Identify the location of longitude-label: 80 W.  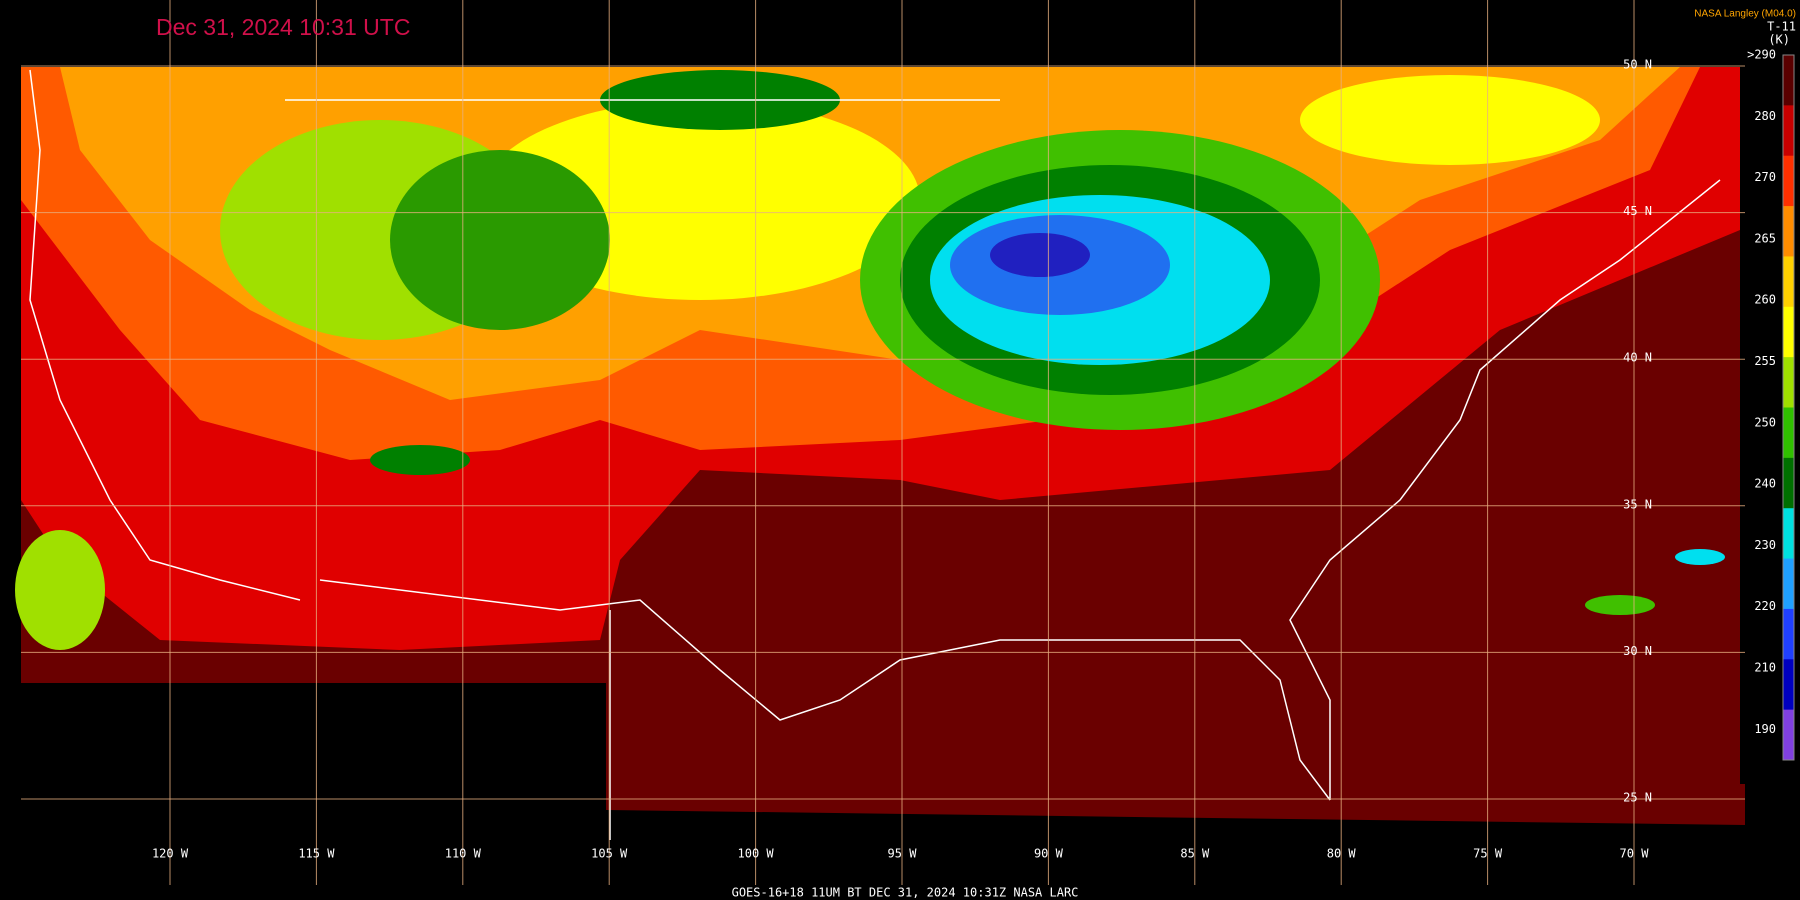
(1342, 854).